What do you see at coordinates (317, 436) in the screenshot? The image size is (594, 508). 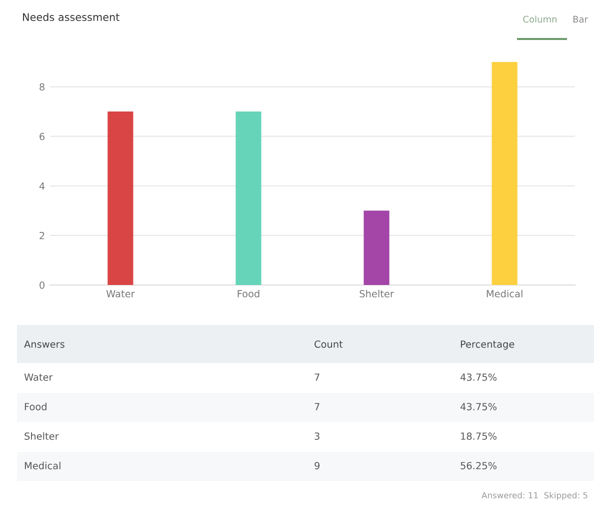 I see `text: 3` at bounding box center [317, 436].